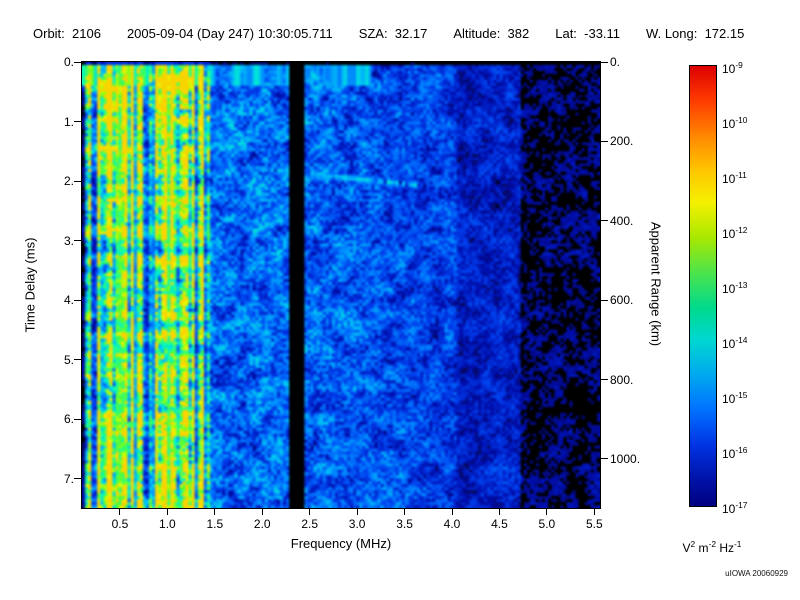 The image size is (800, 600). Describe the element at coordinates (310, 524) in the screenshot. I see `x-axis-tick-label: 2.5` at that location.